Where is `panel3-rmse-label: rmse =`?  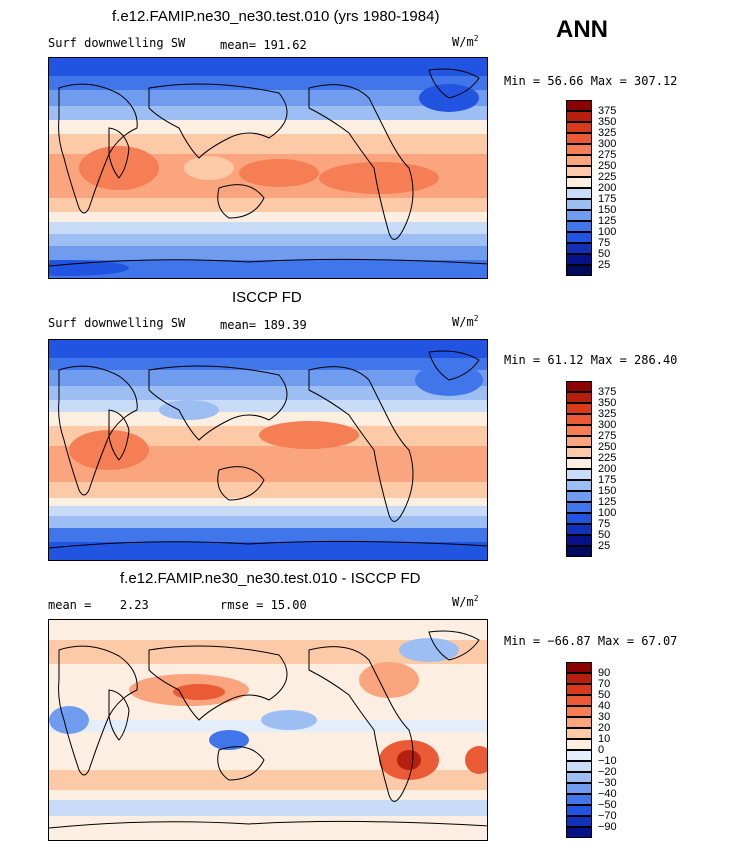 panel3-rmse-label: rmse = is located at coordinates (242, 605).